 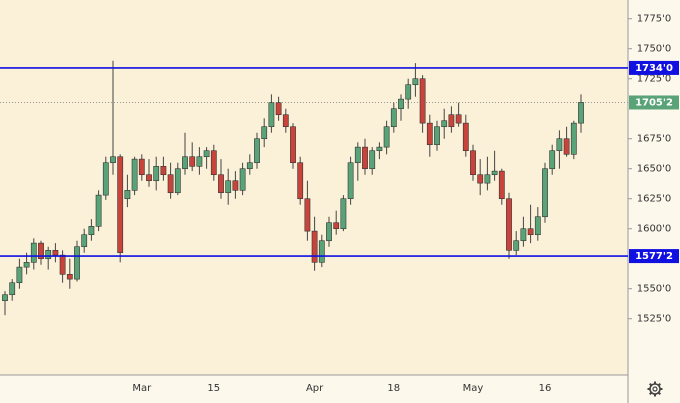 I want to click on last-price-tag, so click(x=654, y=102).